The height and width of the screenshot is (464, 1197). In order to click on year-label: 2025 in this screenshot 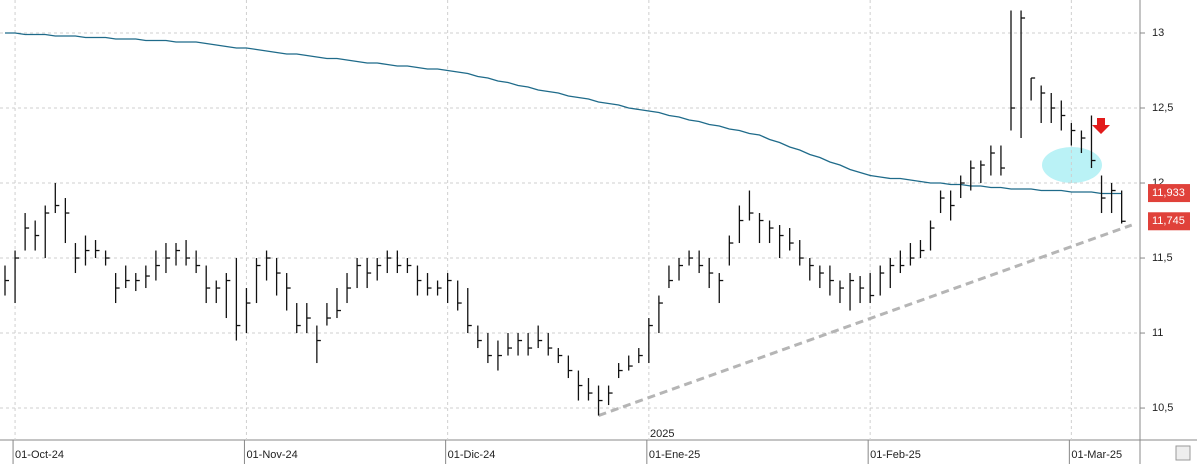, I will do `click(662, 434)`.